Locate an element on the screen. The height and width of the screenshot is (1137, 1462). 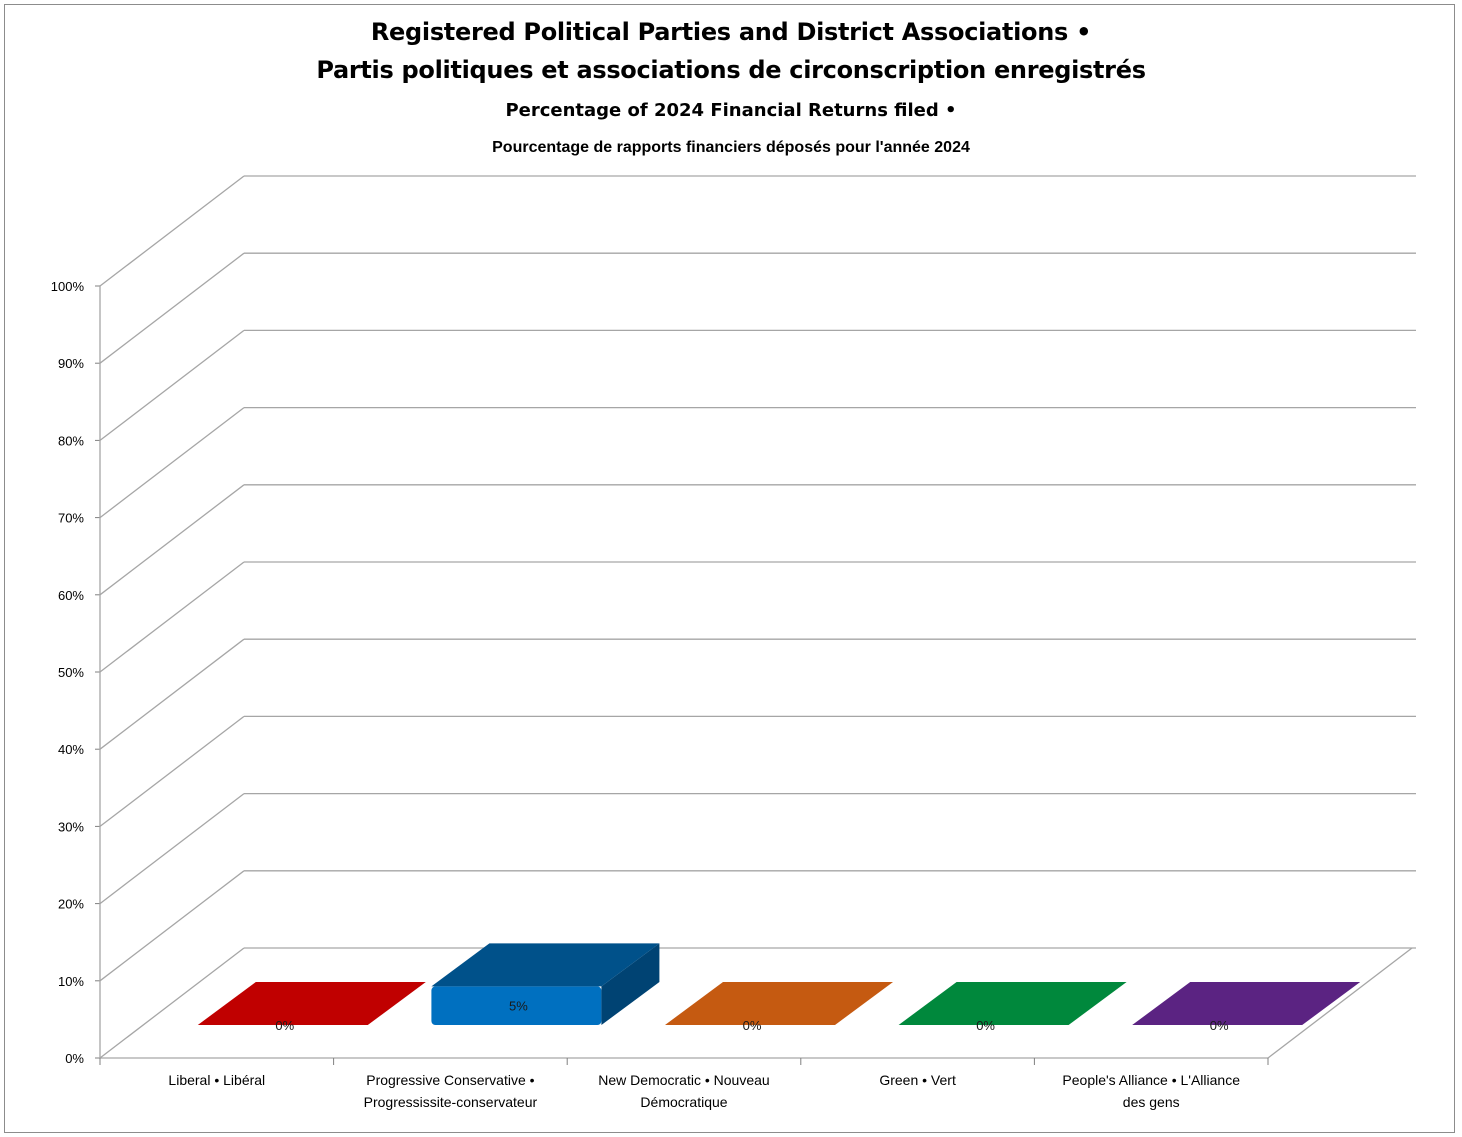
data-label: 5% is located at coordinates (518, 1006).